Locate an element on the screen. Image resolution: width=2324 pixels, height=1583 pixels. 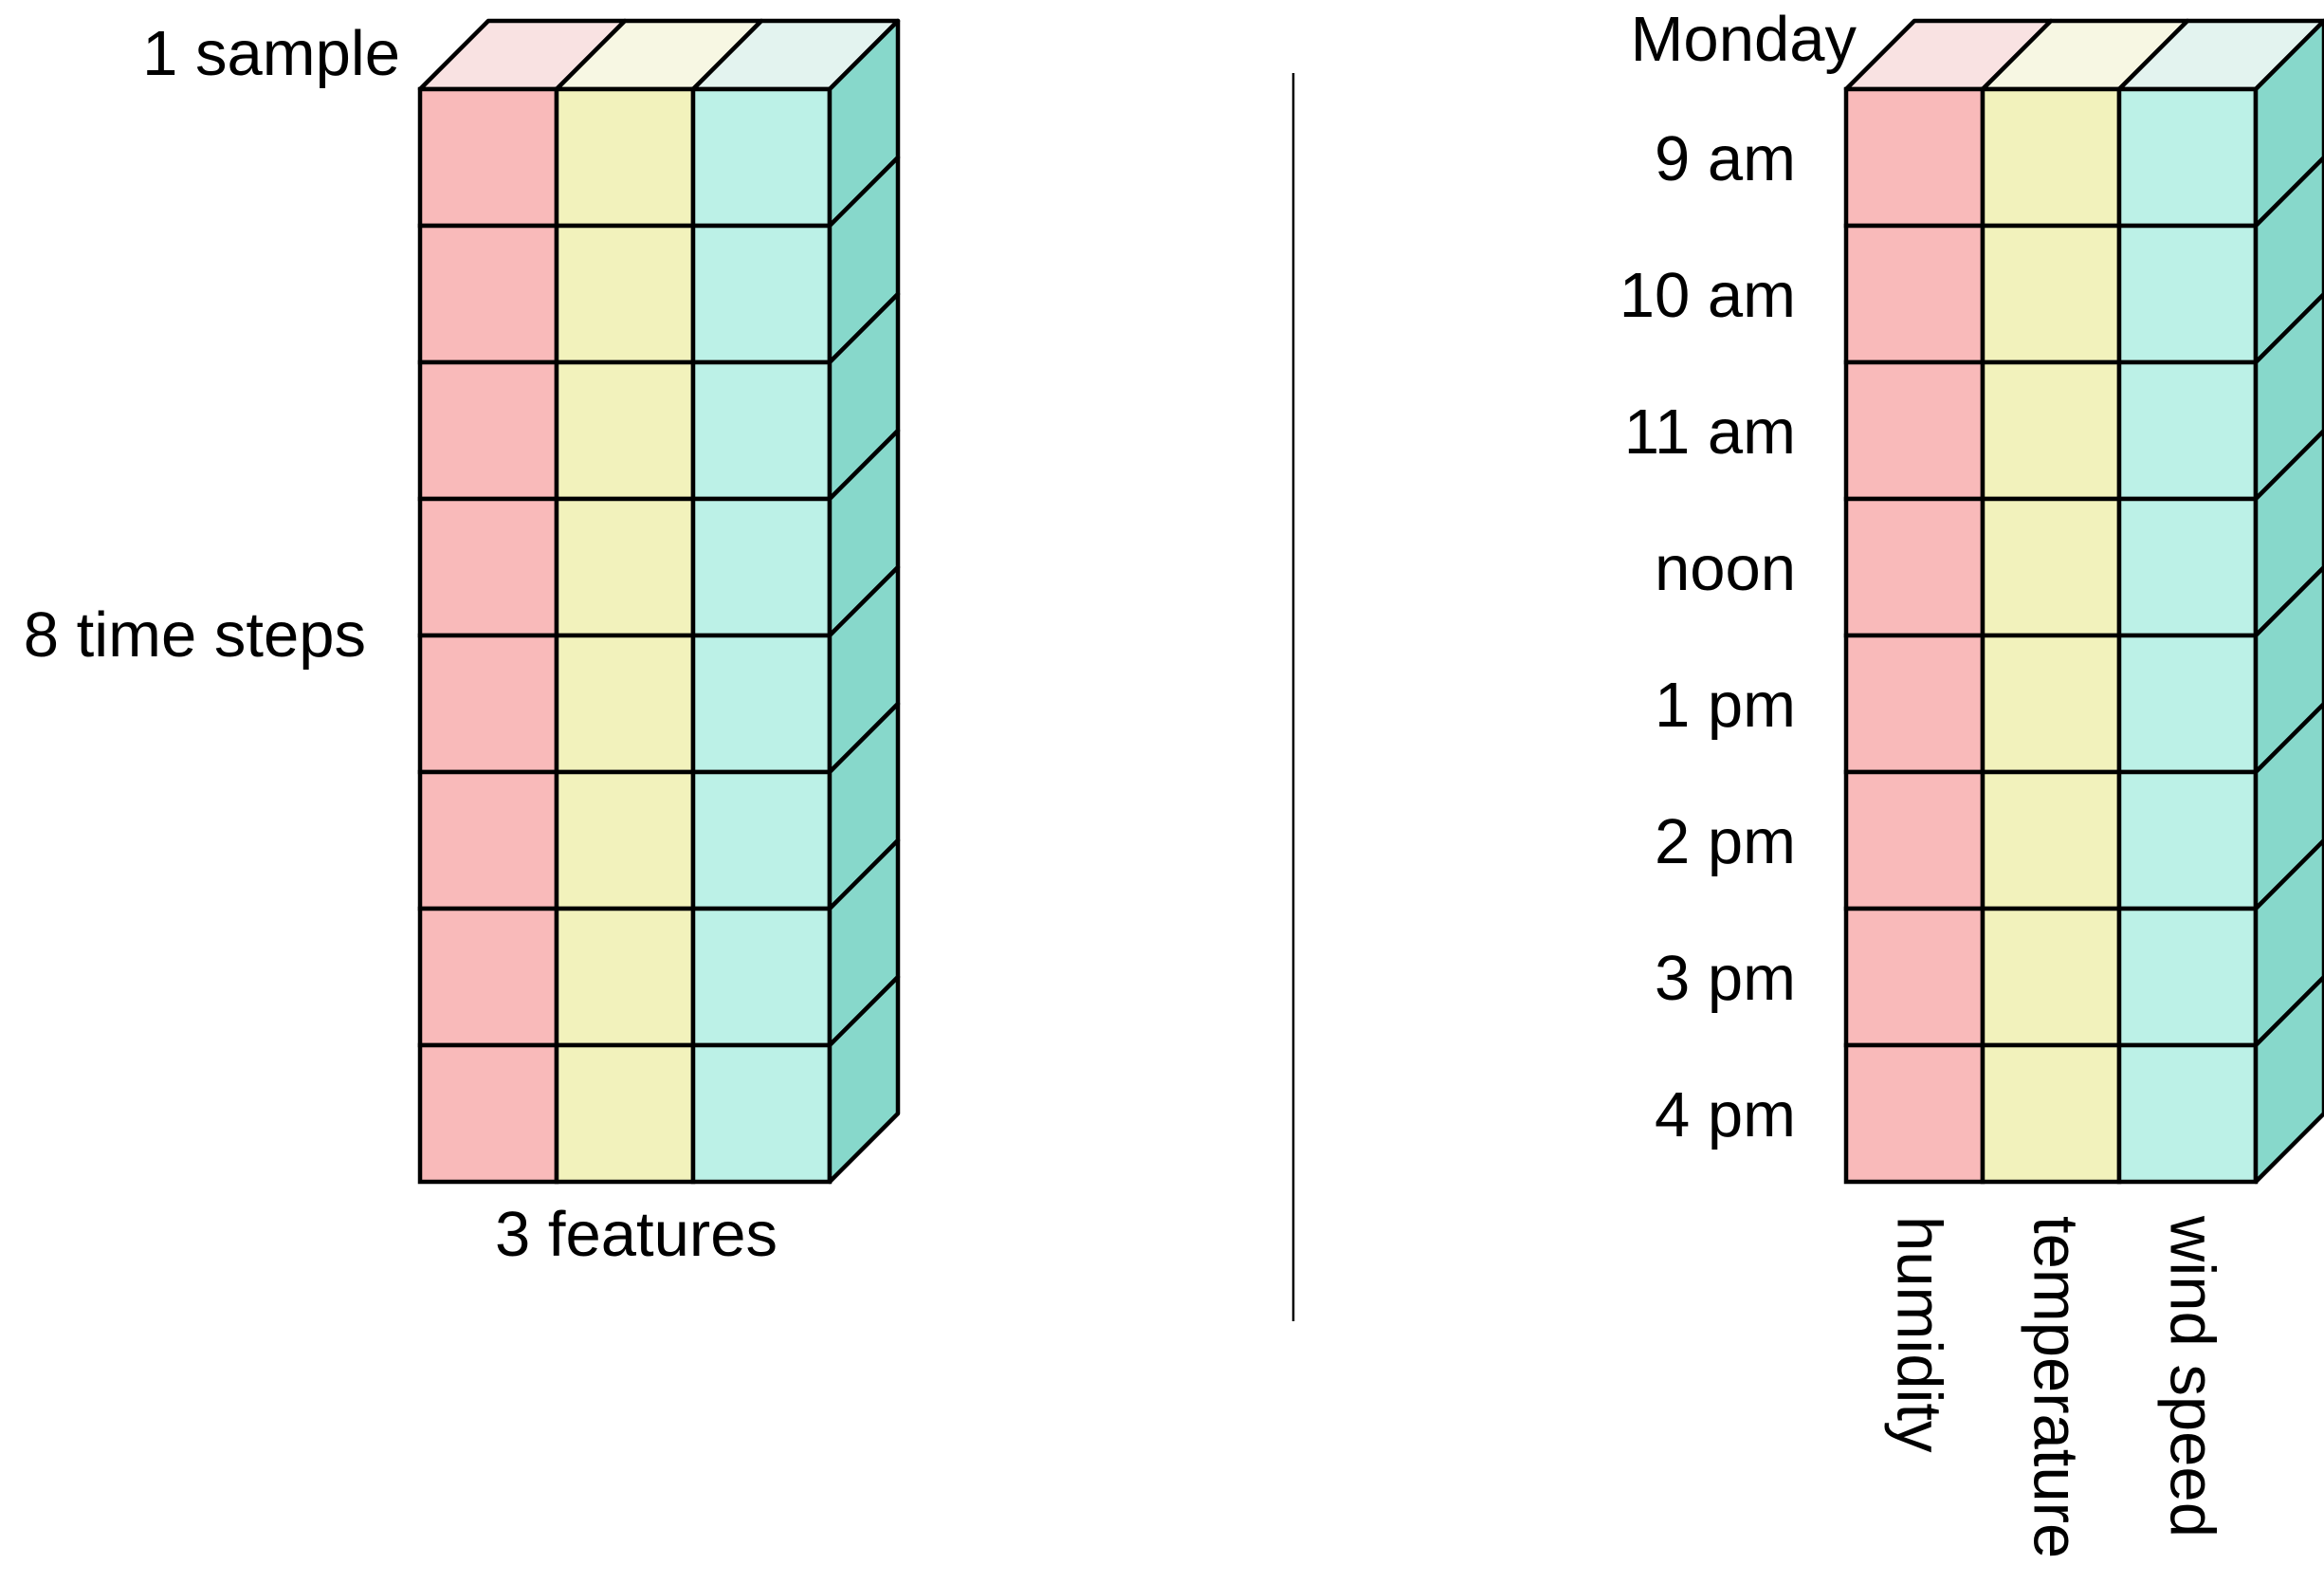
time-labels: 9 am 10 am 11 am noon 1 pm 2 pm 3 pm 4 pm is located at coordinates (1707, 636).